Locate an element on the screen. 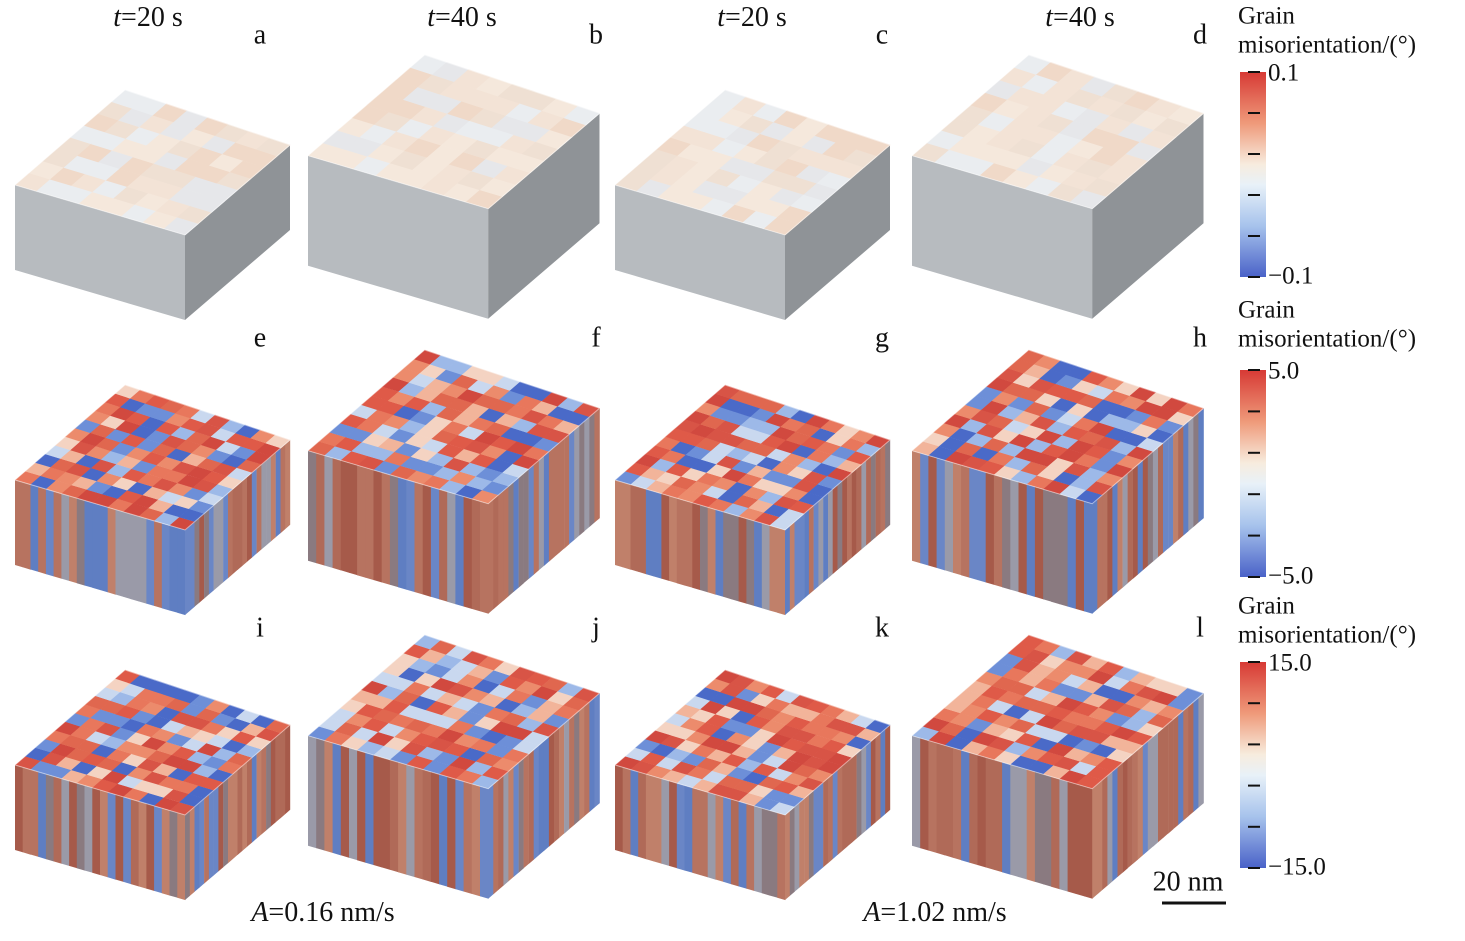 The image size is (1465, 941). colorbar-min: −15.0 is located at coordinates (1297, 867).